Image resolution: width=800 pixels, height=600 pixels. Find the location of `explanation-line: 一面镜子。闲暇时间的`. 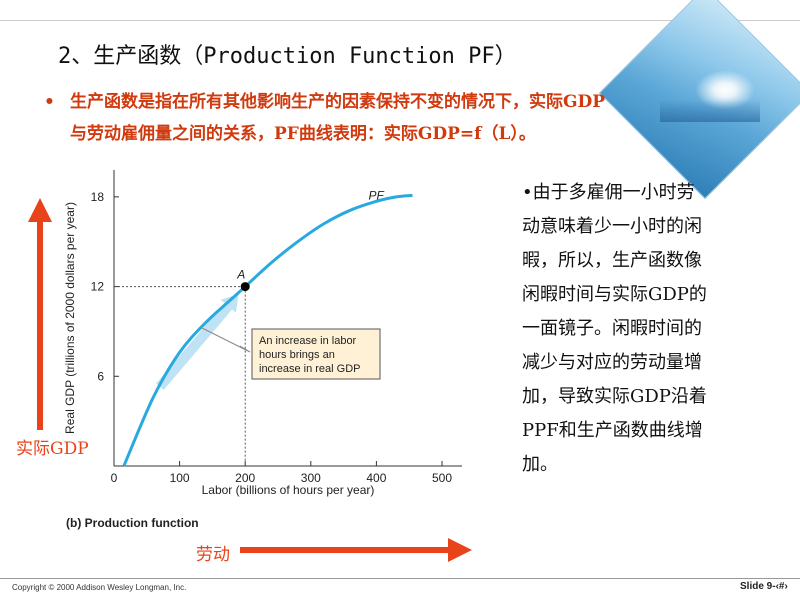

explanation-line: 一面镜子。闲暇时间的 is located at coordinates (612, 328).